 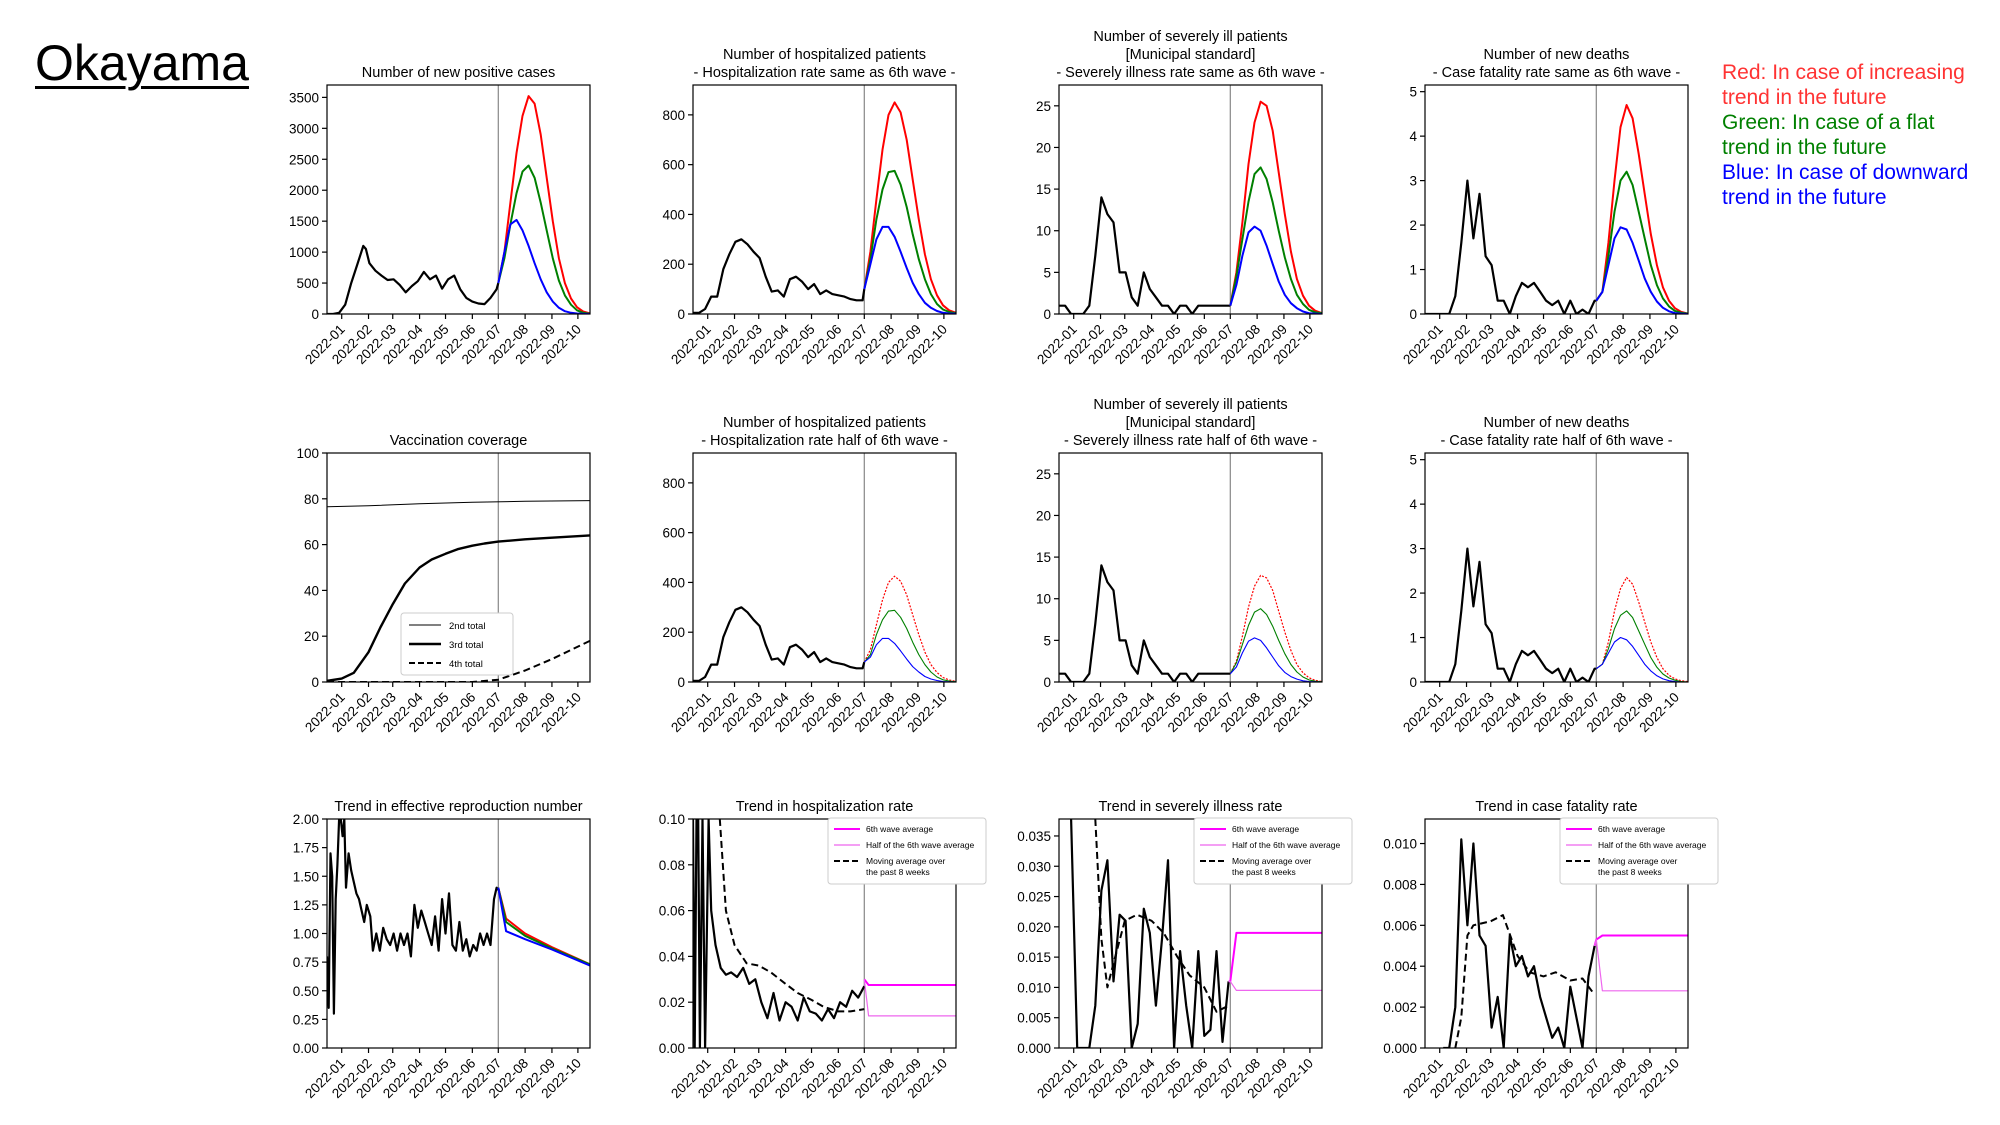 I want to click on y-tick-label: 20, so click(x=1043, y=147).